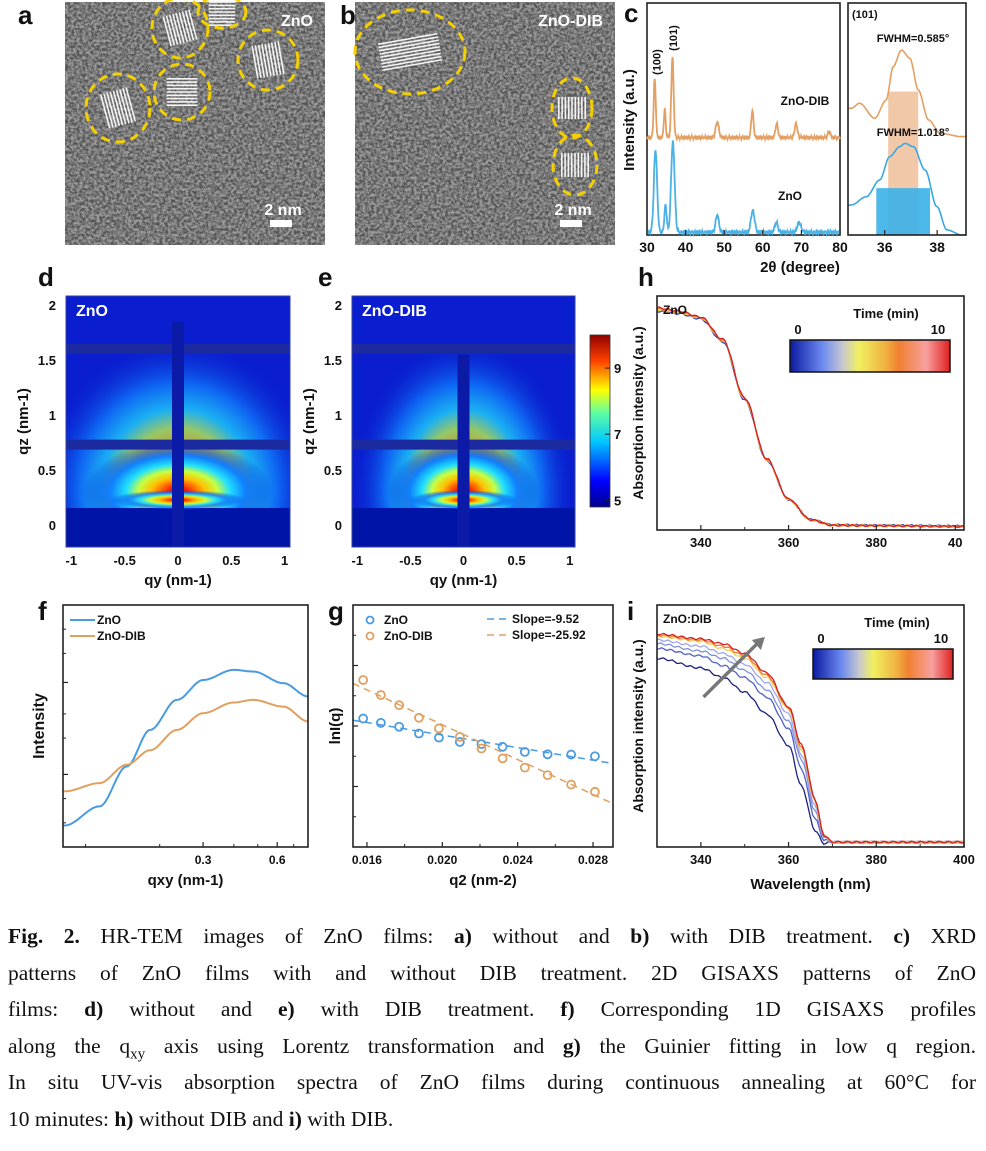 The width and height of the screenshot is (986, 1151). What do you see at coordinates (600, 421) in the screenshot?
I see `colorbar-gradient` at bounding box center [600, 421].